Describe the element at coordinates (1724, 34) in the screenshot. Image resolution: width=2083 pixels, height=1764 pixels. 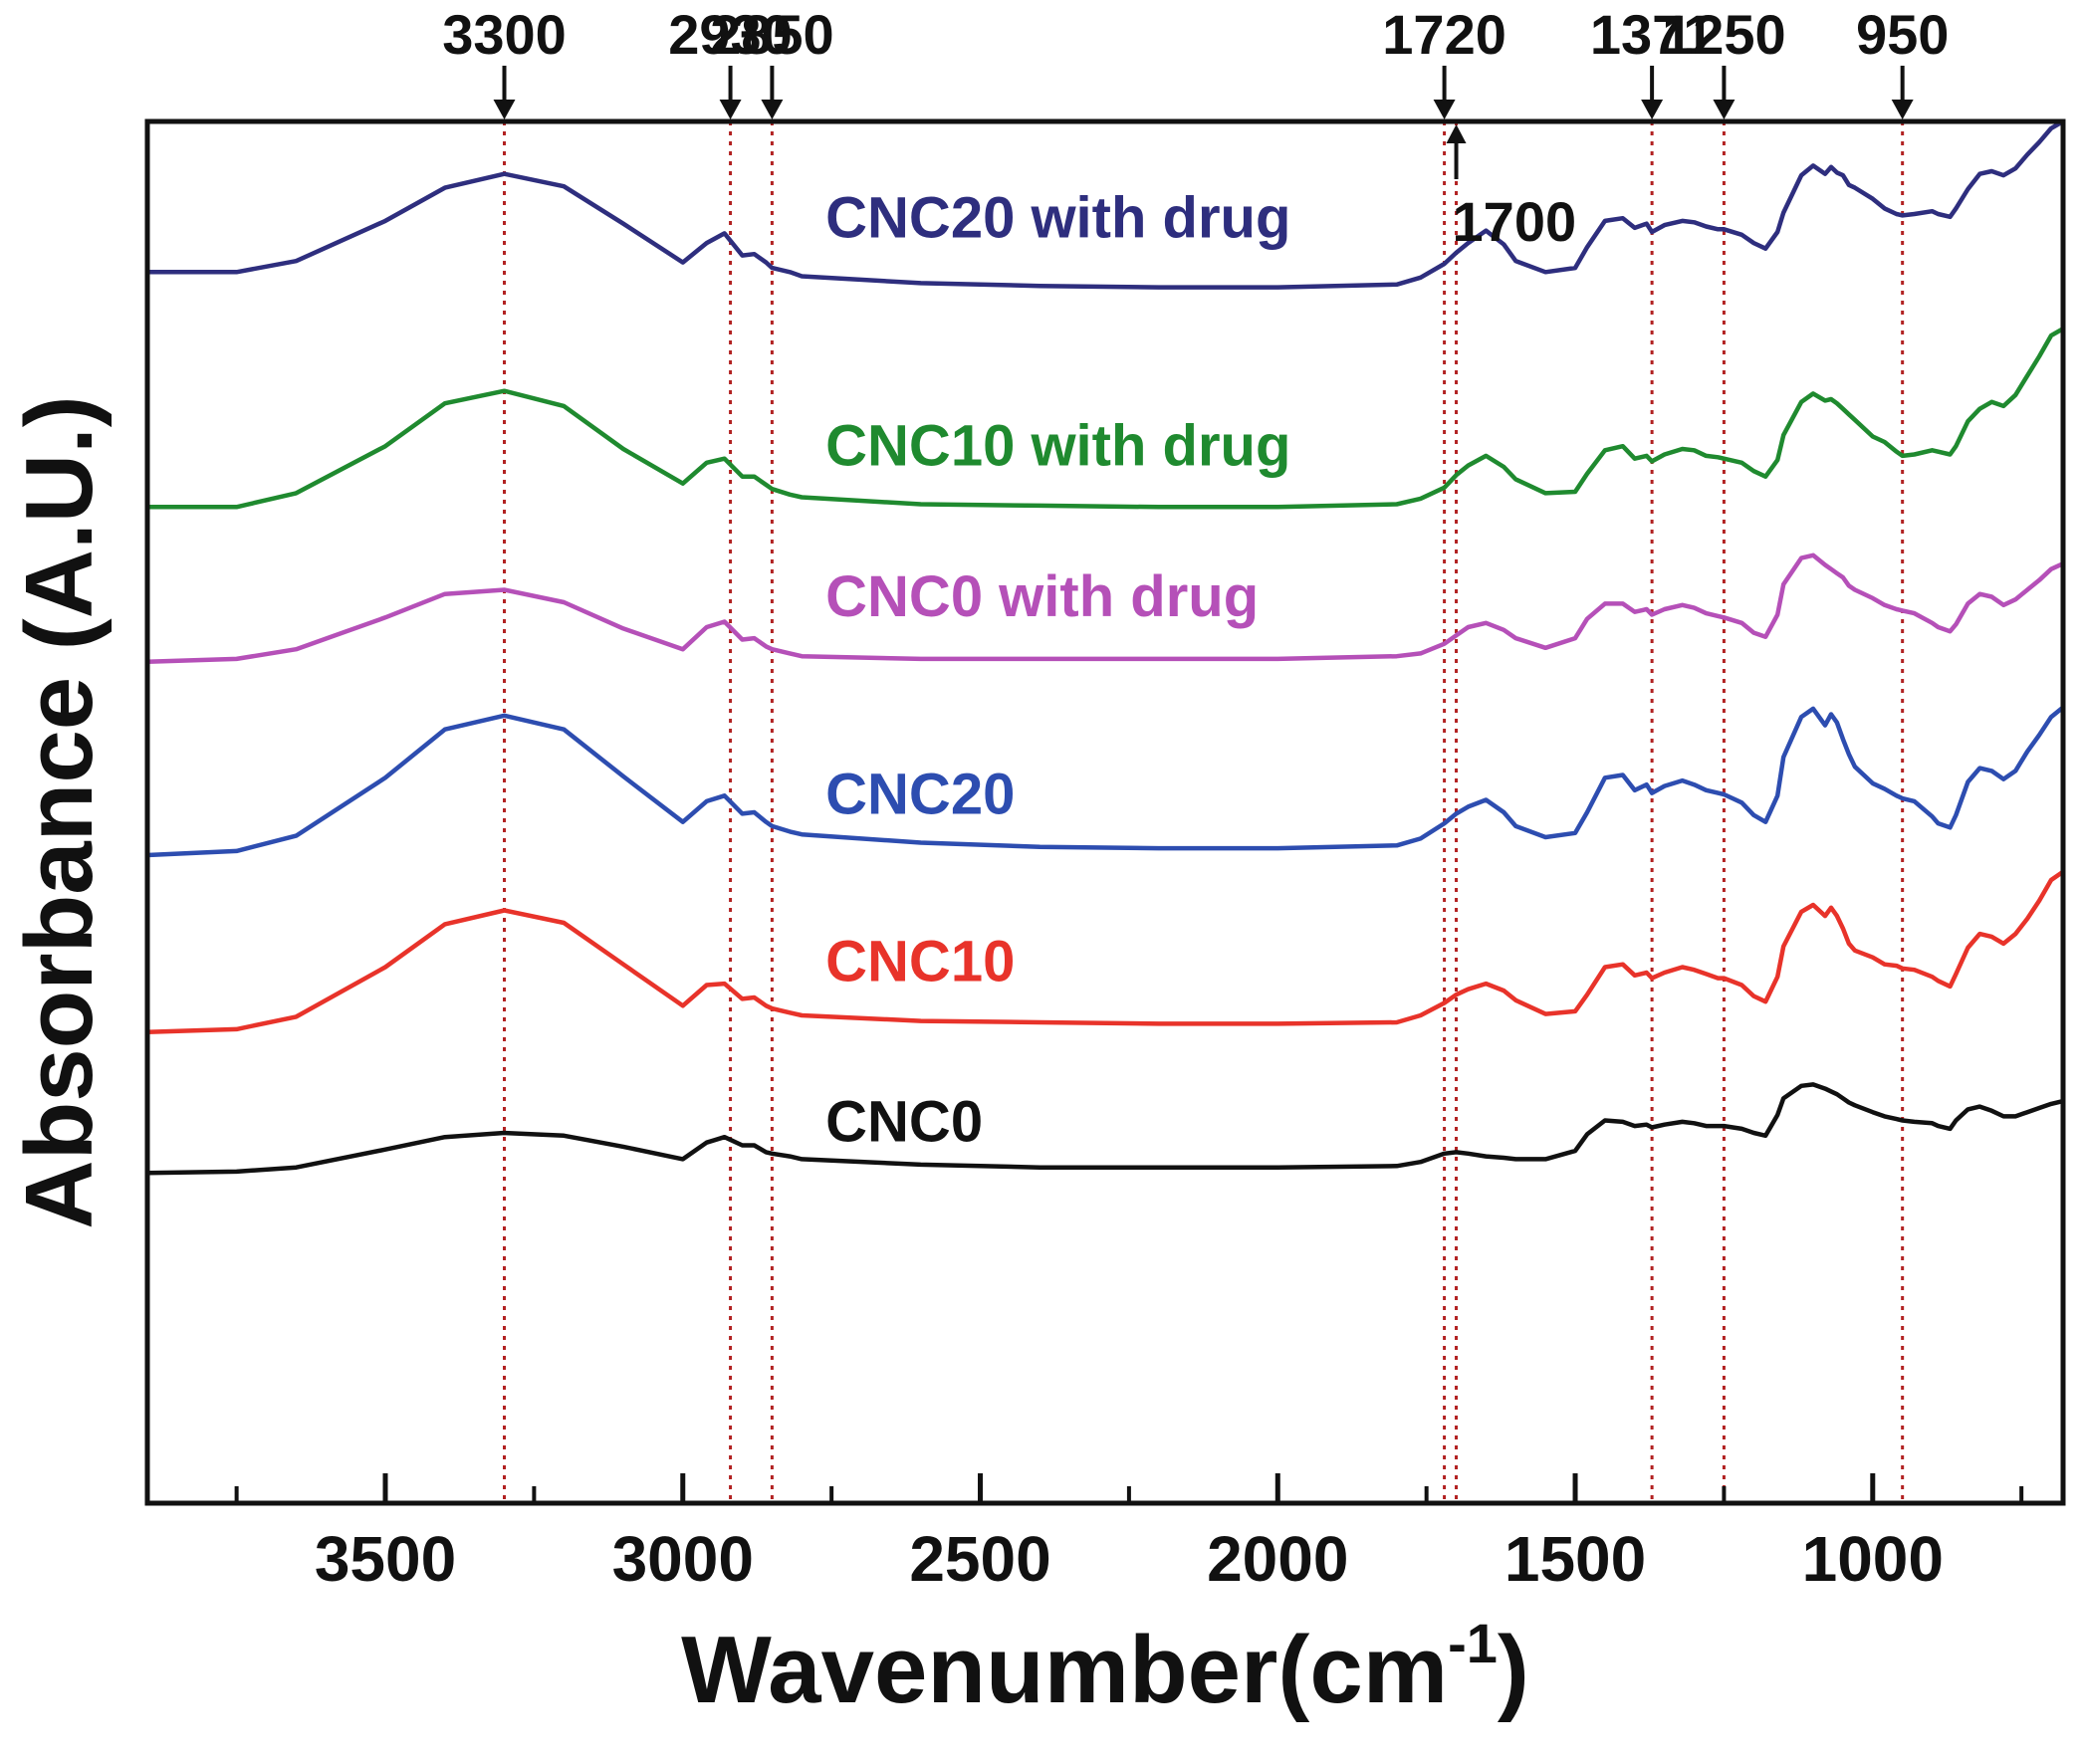
I see `peak-label-1250: 1250` at that location.